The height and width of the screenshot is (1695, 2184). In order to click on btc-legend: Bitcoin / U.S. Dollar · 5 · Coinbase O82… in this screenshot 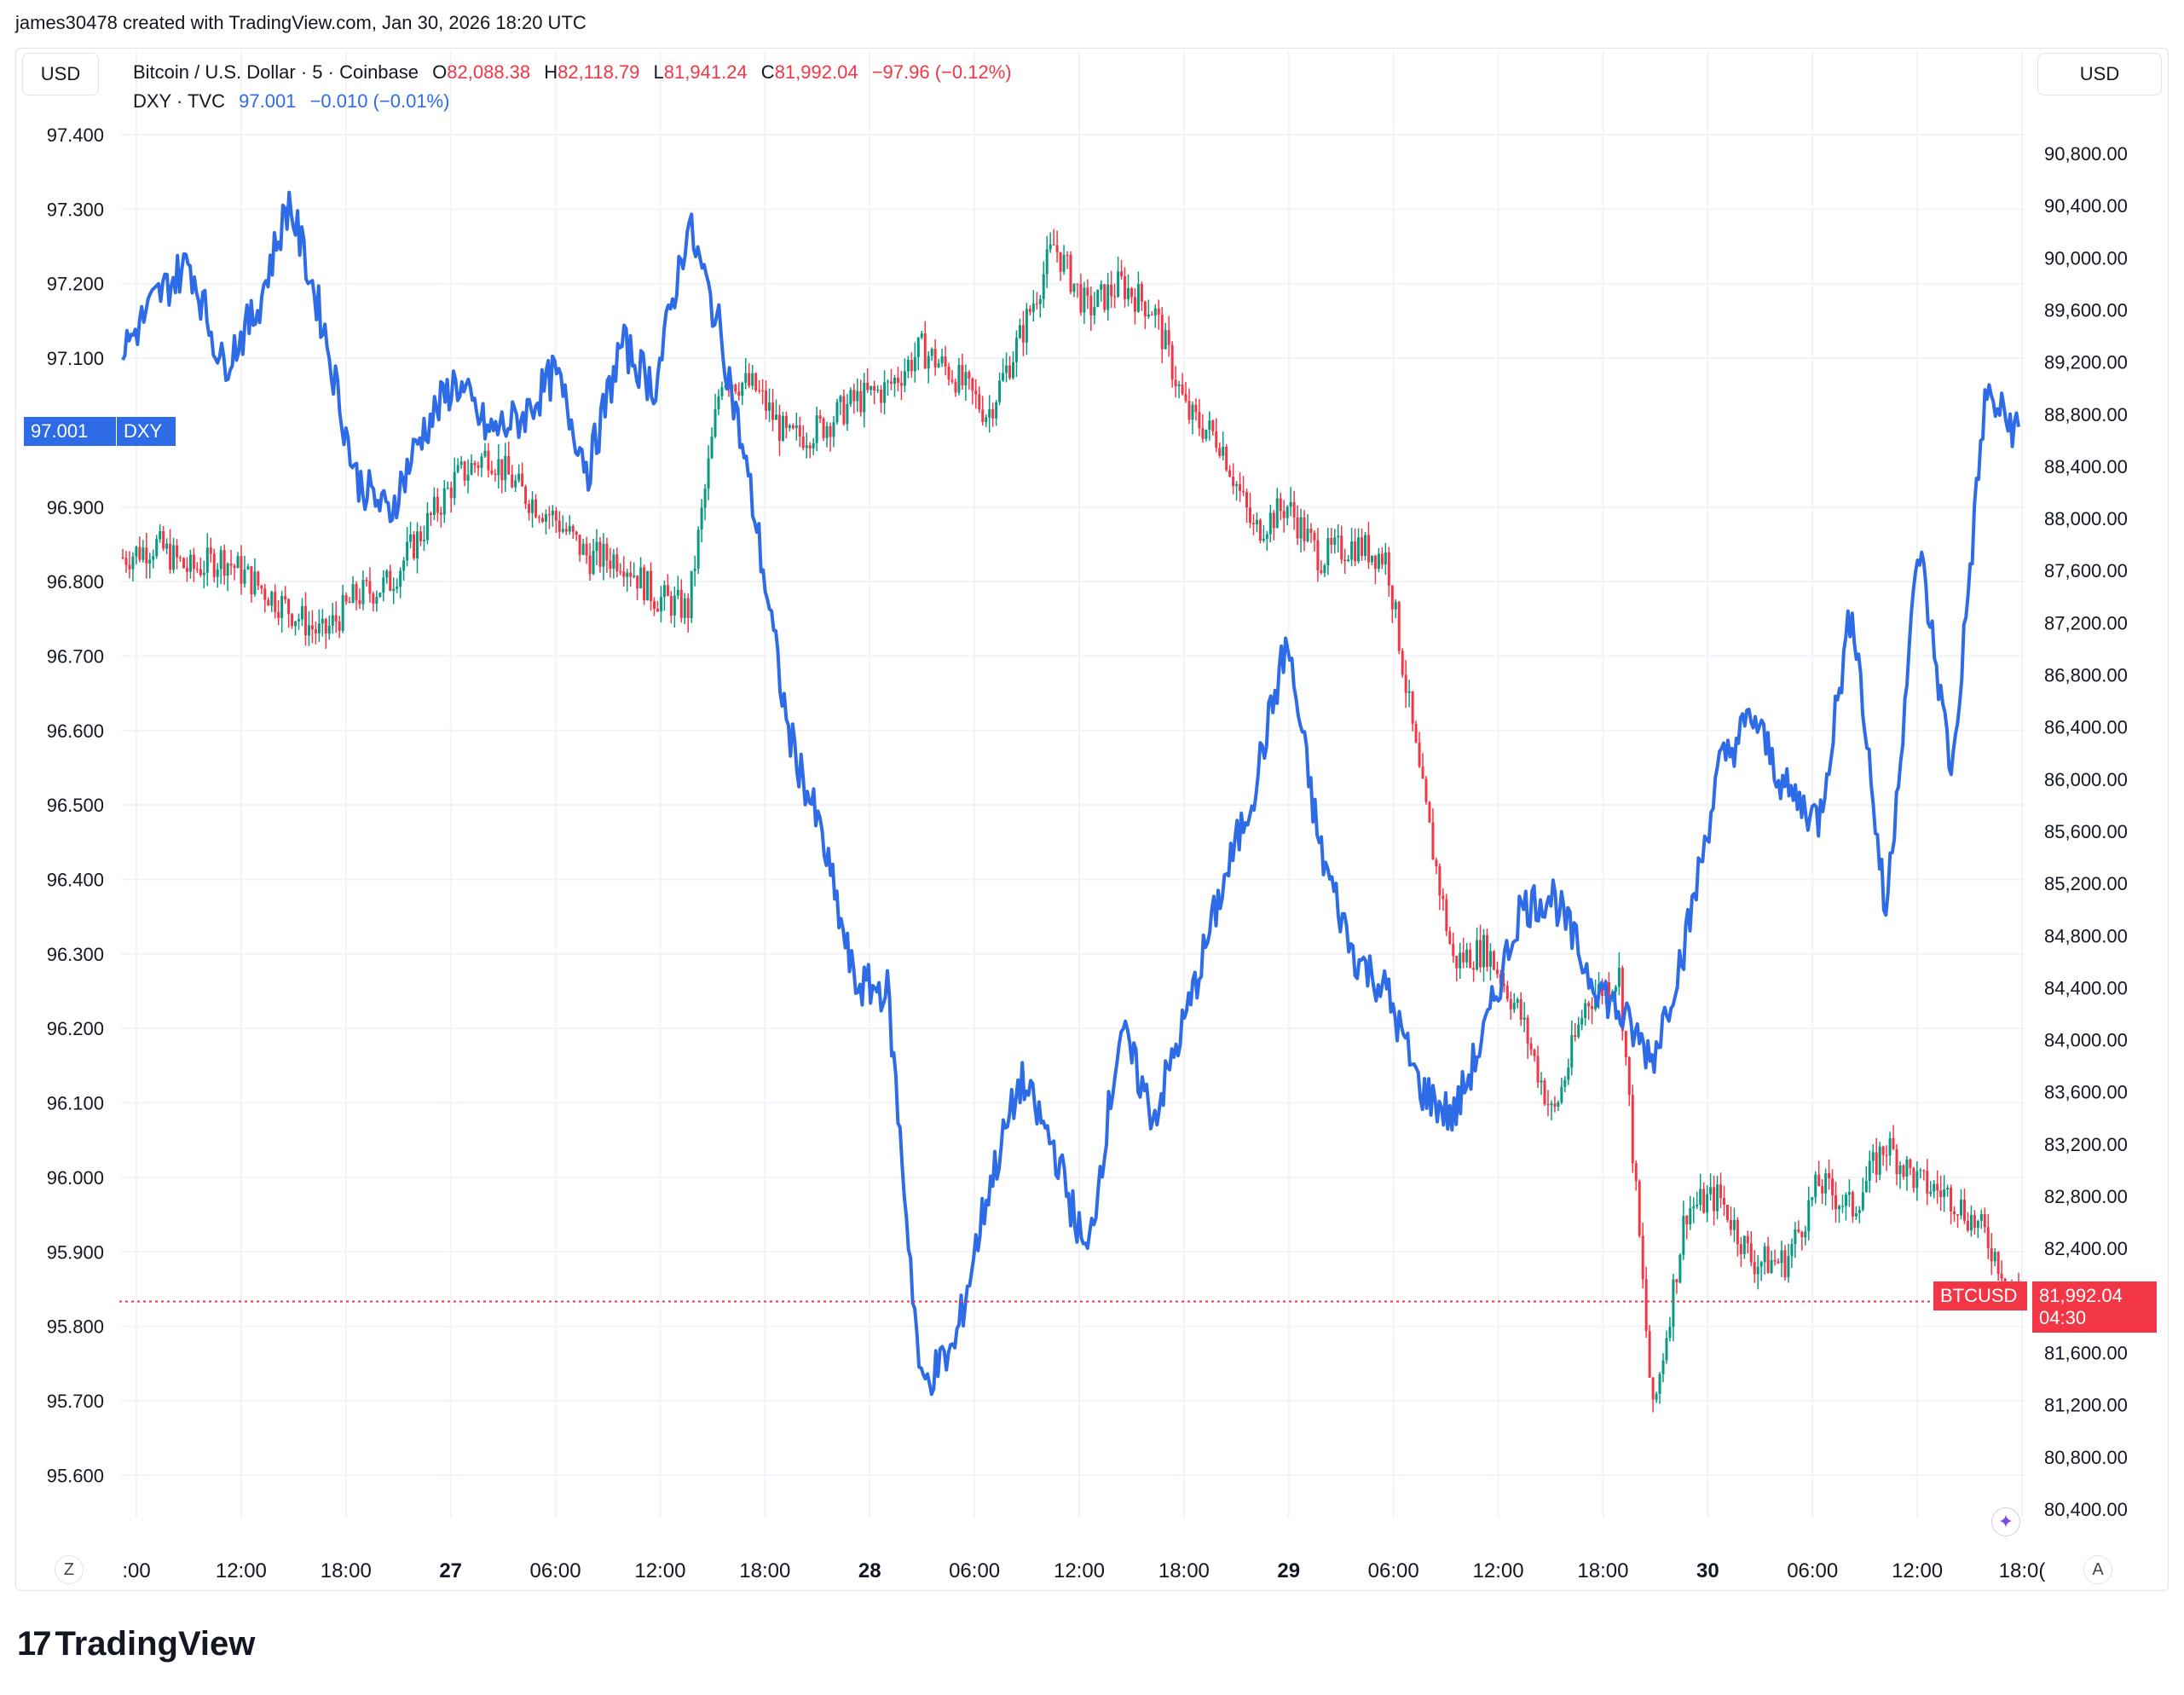, I will do `click(572, 72)`.